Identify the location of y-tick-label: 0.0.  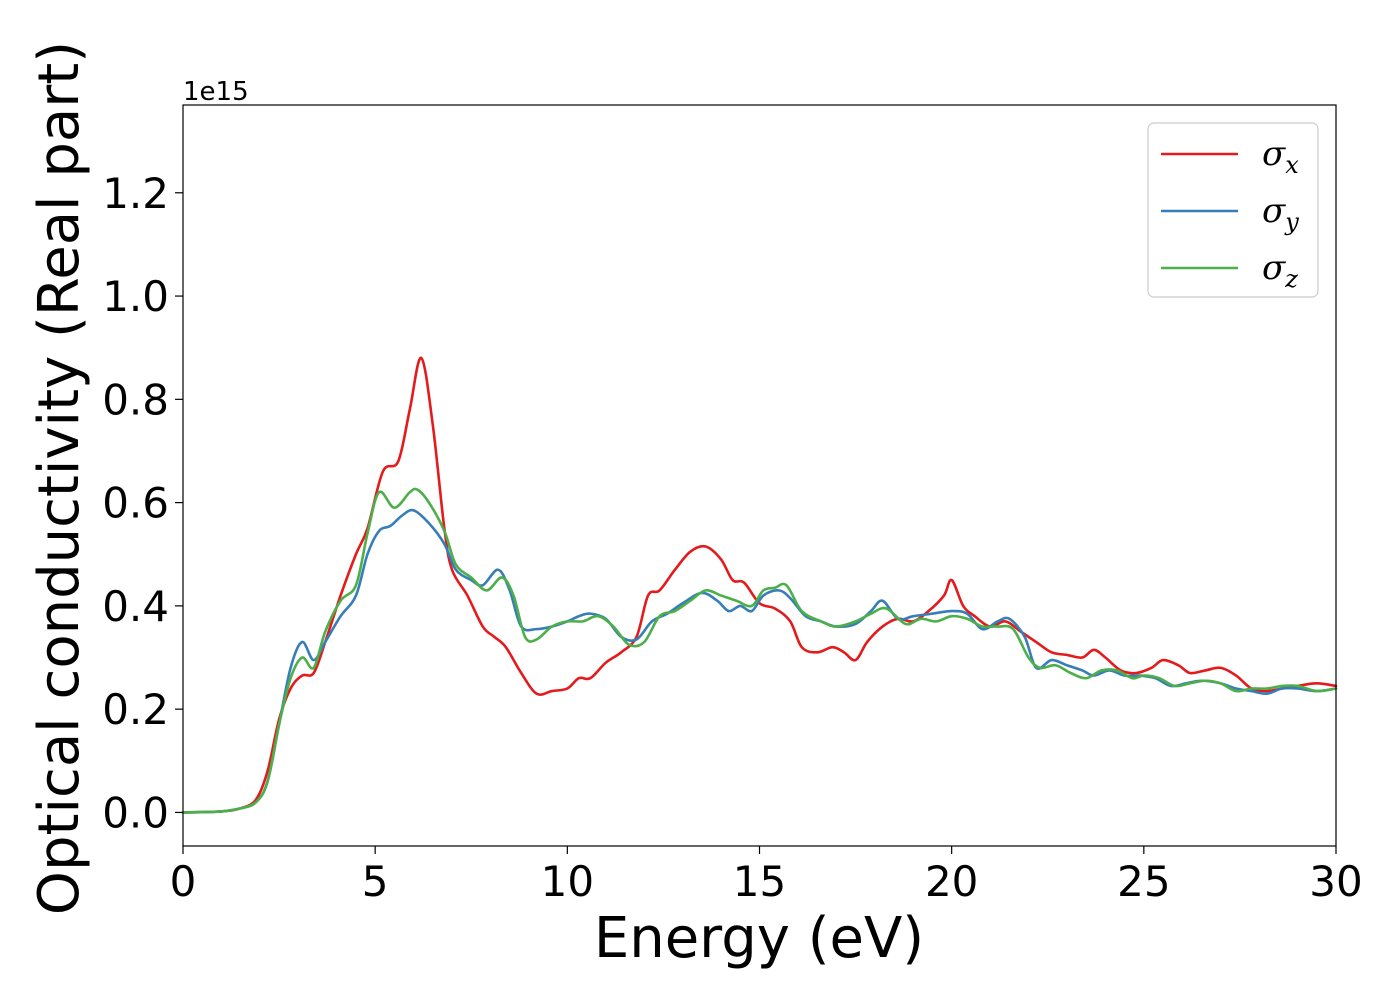
(135, 812).